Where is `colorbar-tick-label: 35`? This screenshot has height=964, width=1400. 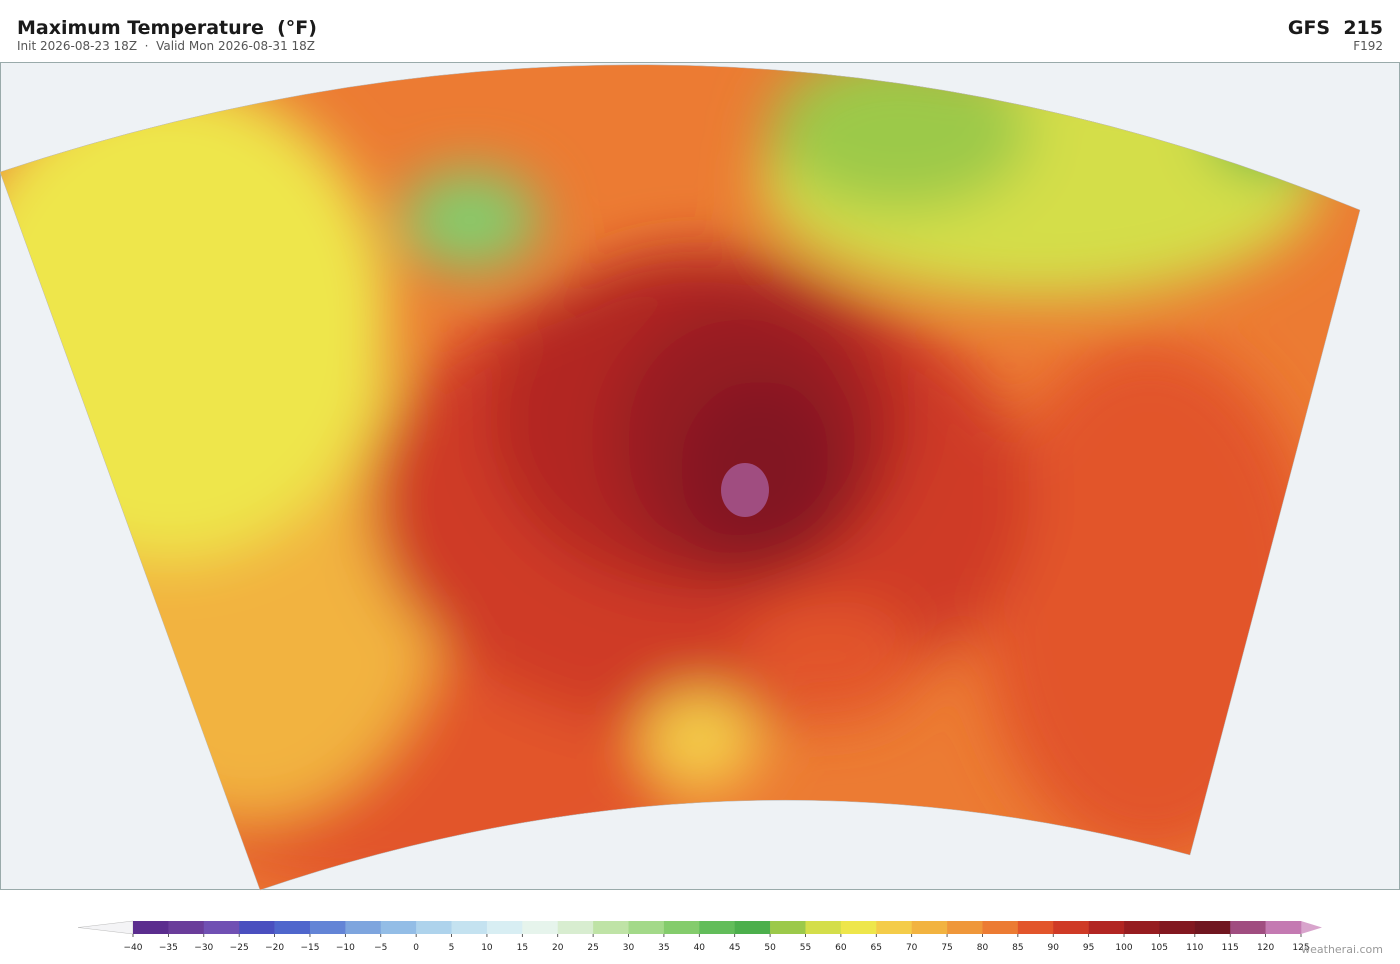
colorbar-tick-label: 35 is located at coordinates (663, 948).